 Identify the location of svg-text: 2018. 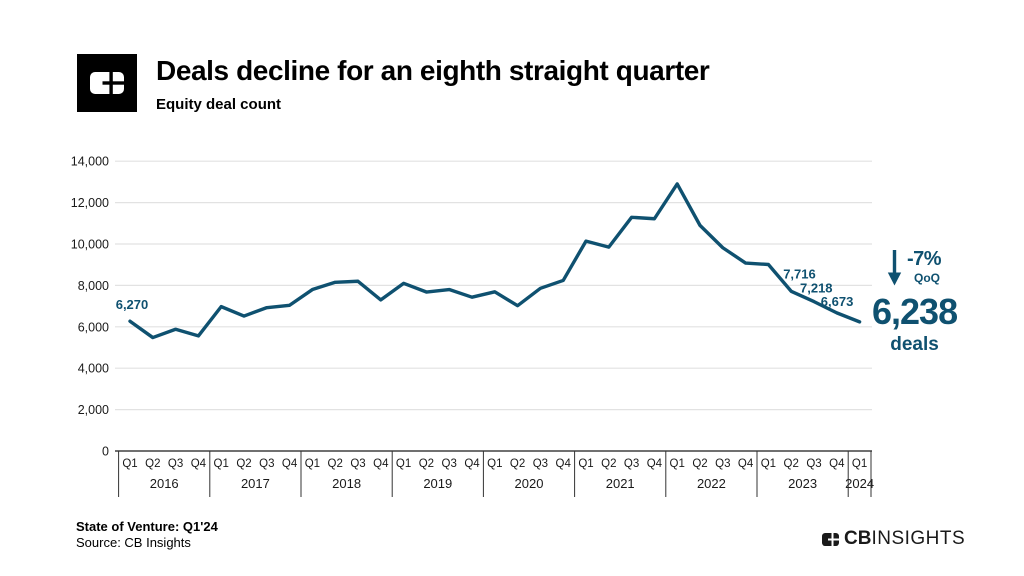
(346, 483).